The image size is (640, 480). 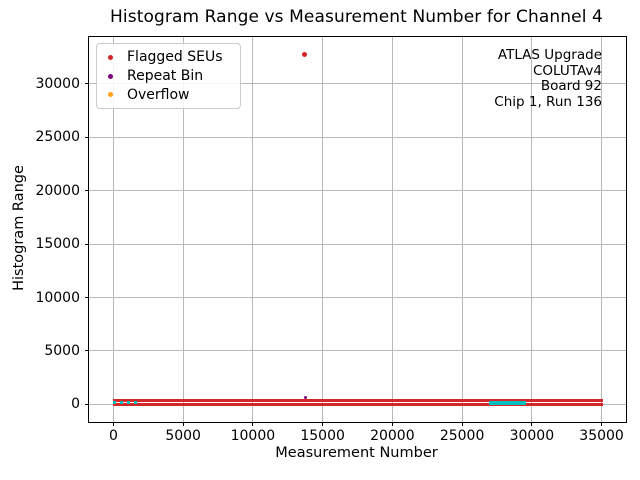 What do you see at coordinates (57, 137) in the screenshot?
I see `y-tick-label: 25000` at bounding box center [57, 137].